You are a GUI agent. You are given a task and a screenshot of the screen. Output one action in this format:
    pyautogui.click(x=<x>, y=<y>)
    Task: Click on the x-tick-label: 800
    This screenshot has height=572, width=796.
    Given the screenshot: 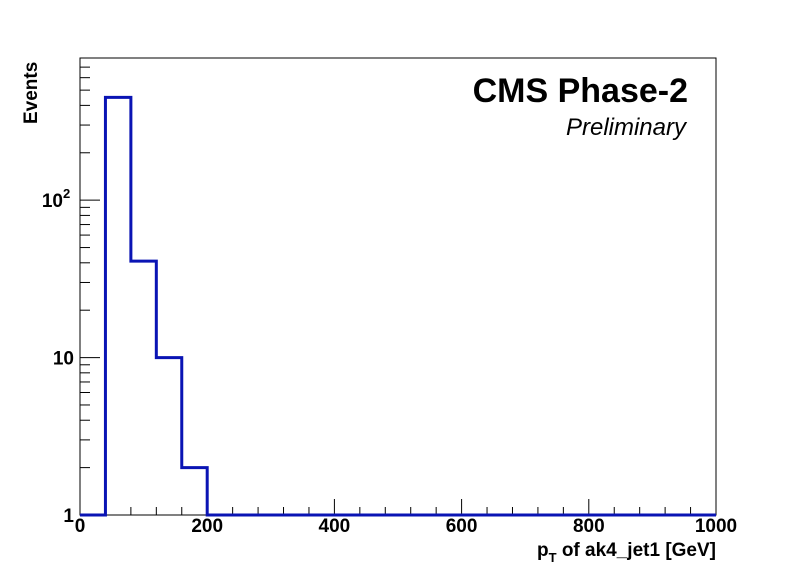 What is the action you would take?
    pyautogui.click(x=589, y=526)
    